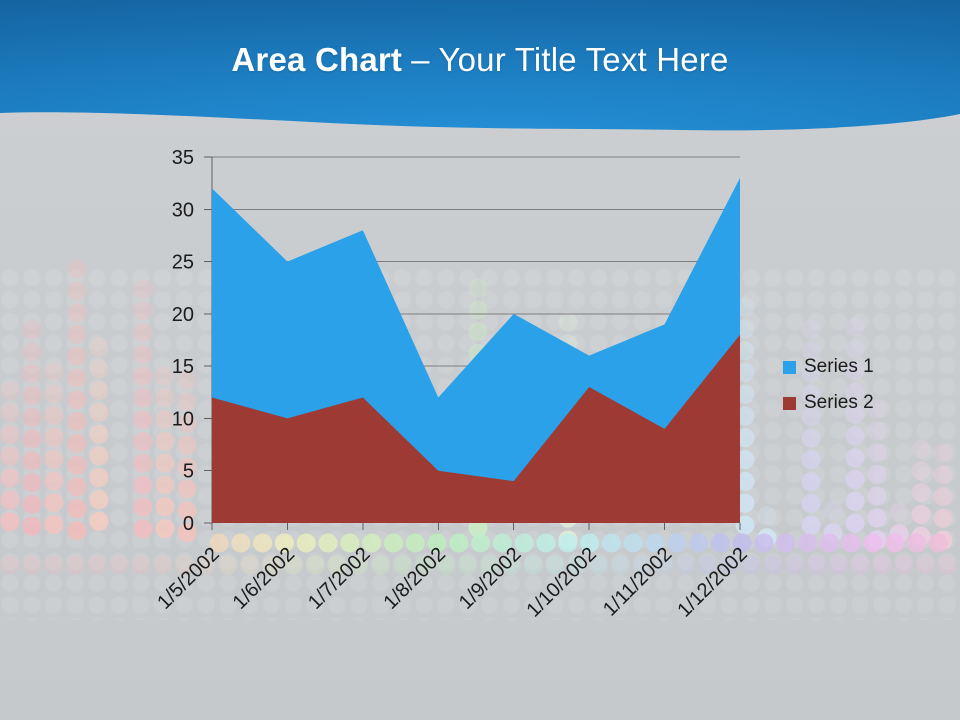 This screenshot has height=720, width=960. I want to click on chart-legend: Series 1 Series 2, so click(828, 392).